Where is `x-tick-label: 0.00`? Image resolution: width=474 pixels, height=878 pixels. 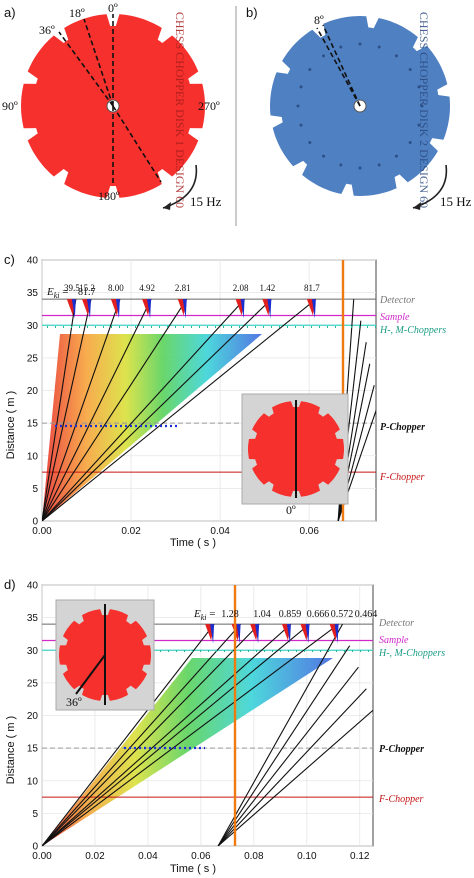 x-tick-label: 0.00 is located at coordinates (42, 531).